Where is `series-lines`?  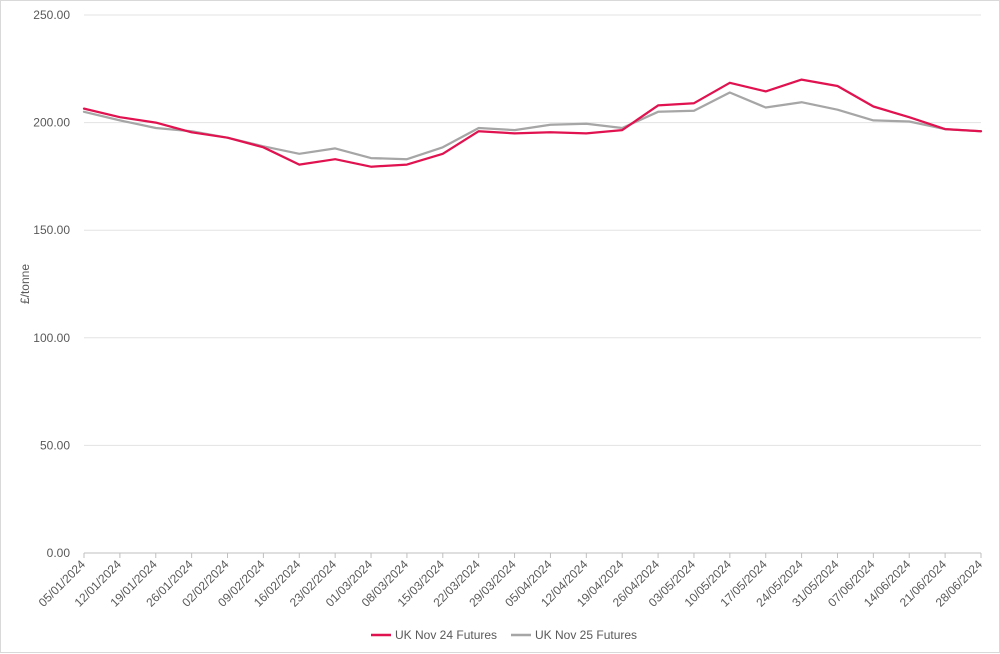
series-lines is located at coordinates (532, 123).